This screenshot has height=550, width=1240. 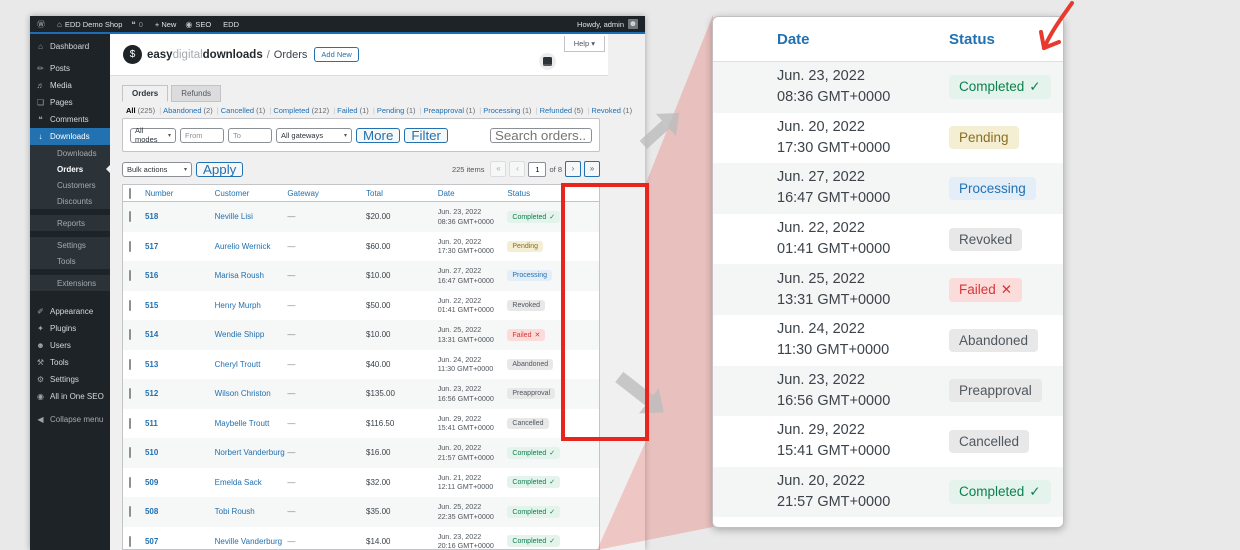 What do you see at coordinates (498, 169) in the screenshot?
I see `first-page-button: «` at bounding box center [498, 169].